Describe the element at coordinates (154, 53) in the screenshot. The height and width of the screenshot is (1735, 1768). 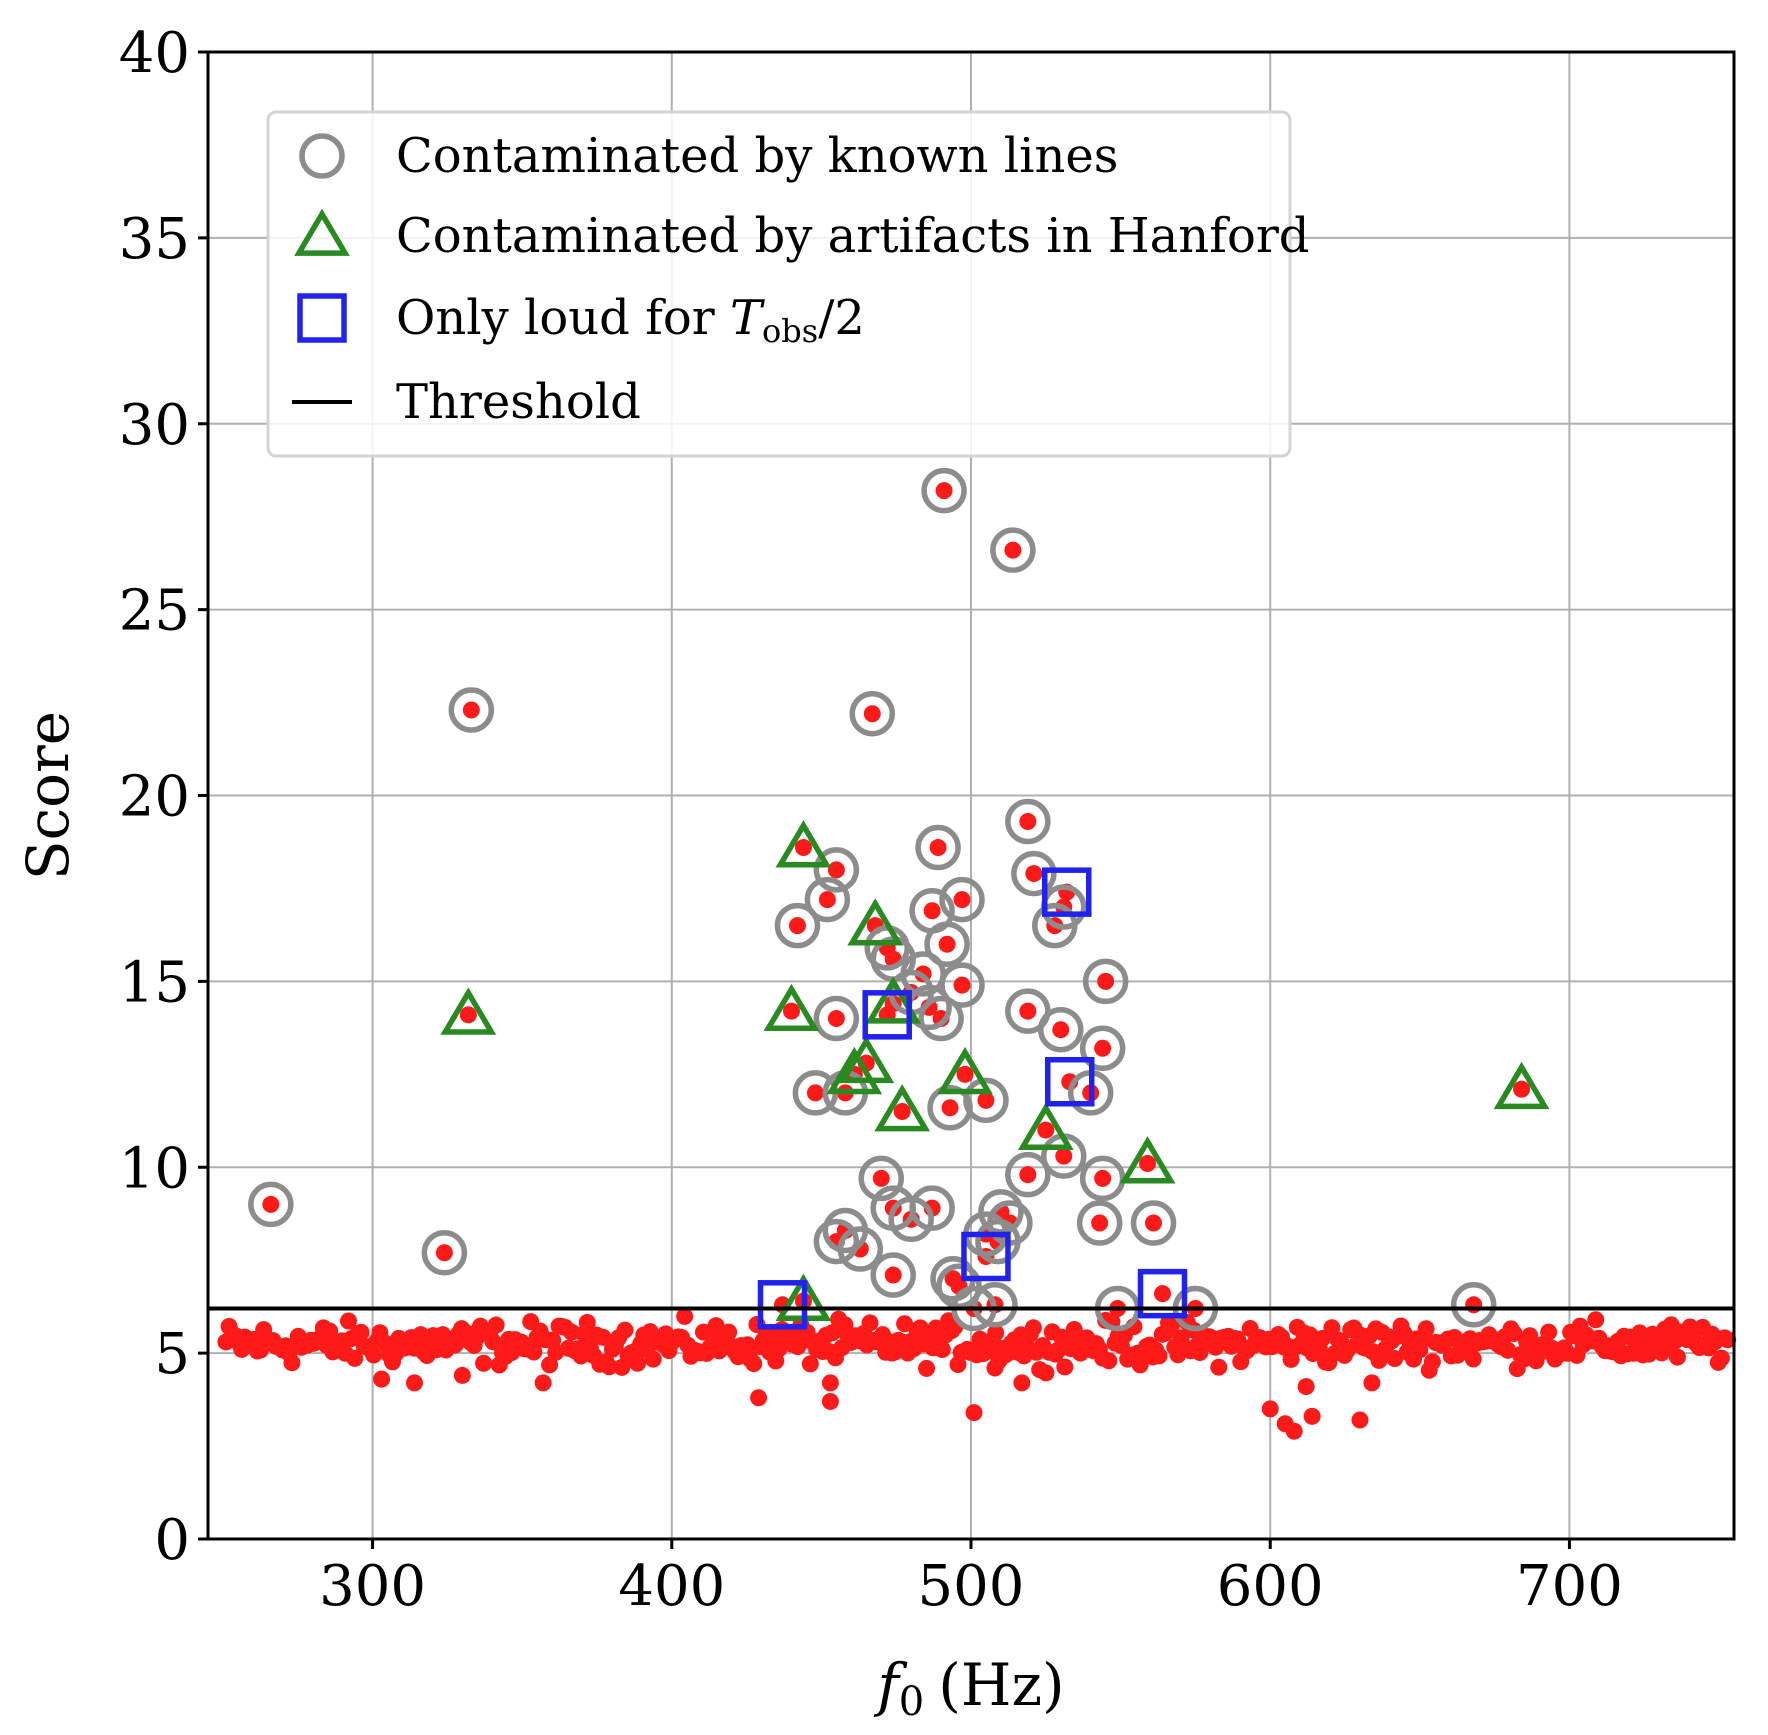
I see `y-tick-label: 40` at that location.